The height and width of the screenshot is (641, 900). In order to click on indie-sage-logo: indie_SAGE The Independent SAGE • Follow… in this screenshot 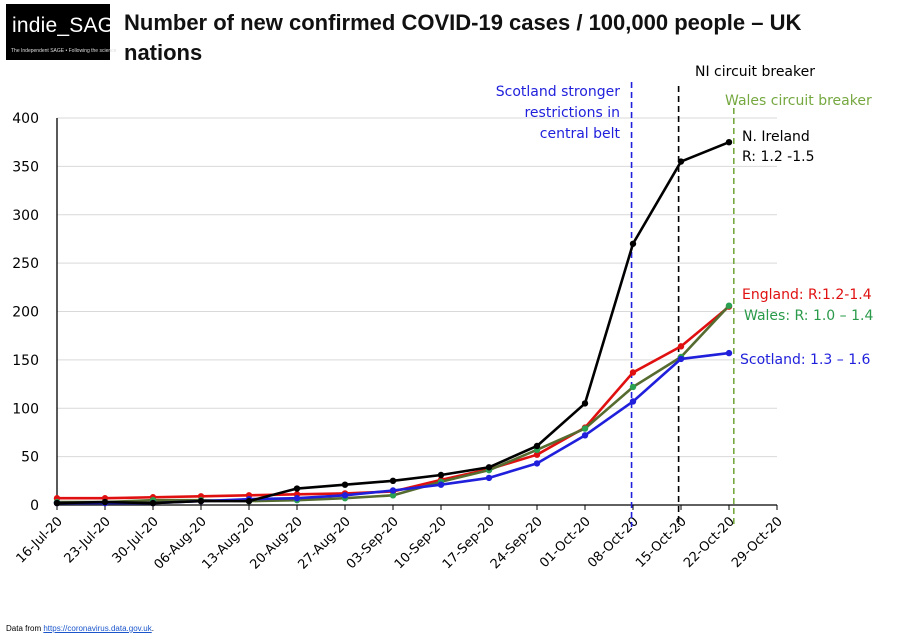, I will do `click(67, 32)`.